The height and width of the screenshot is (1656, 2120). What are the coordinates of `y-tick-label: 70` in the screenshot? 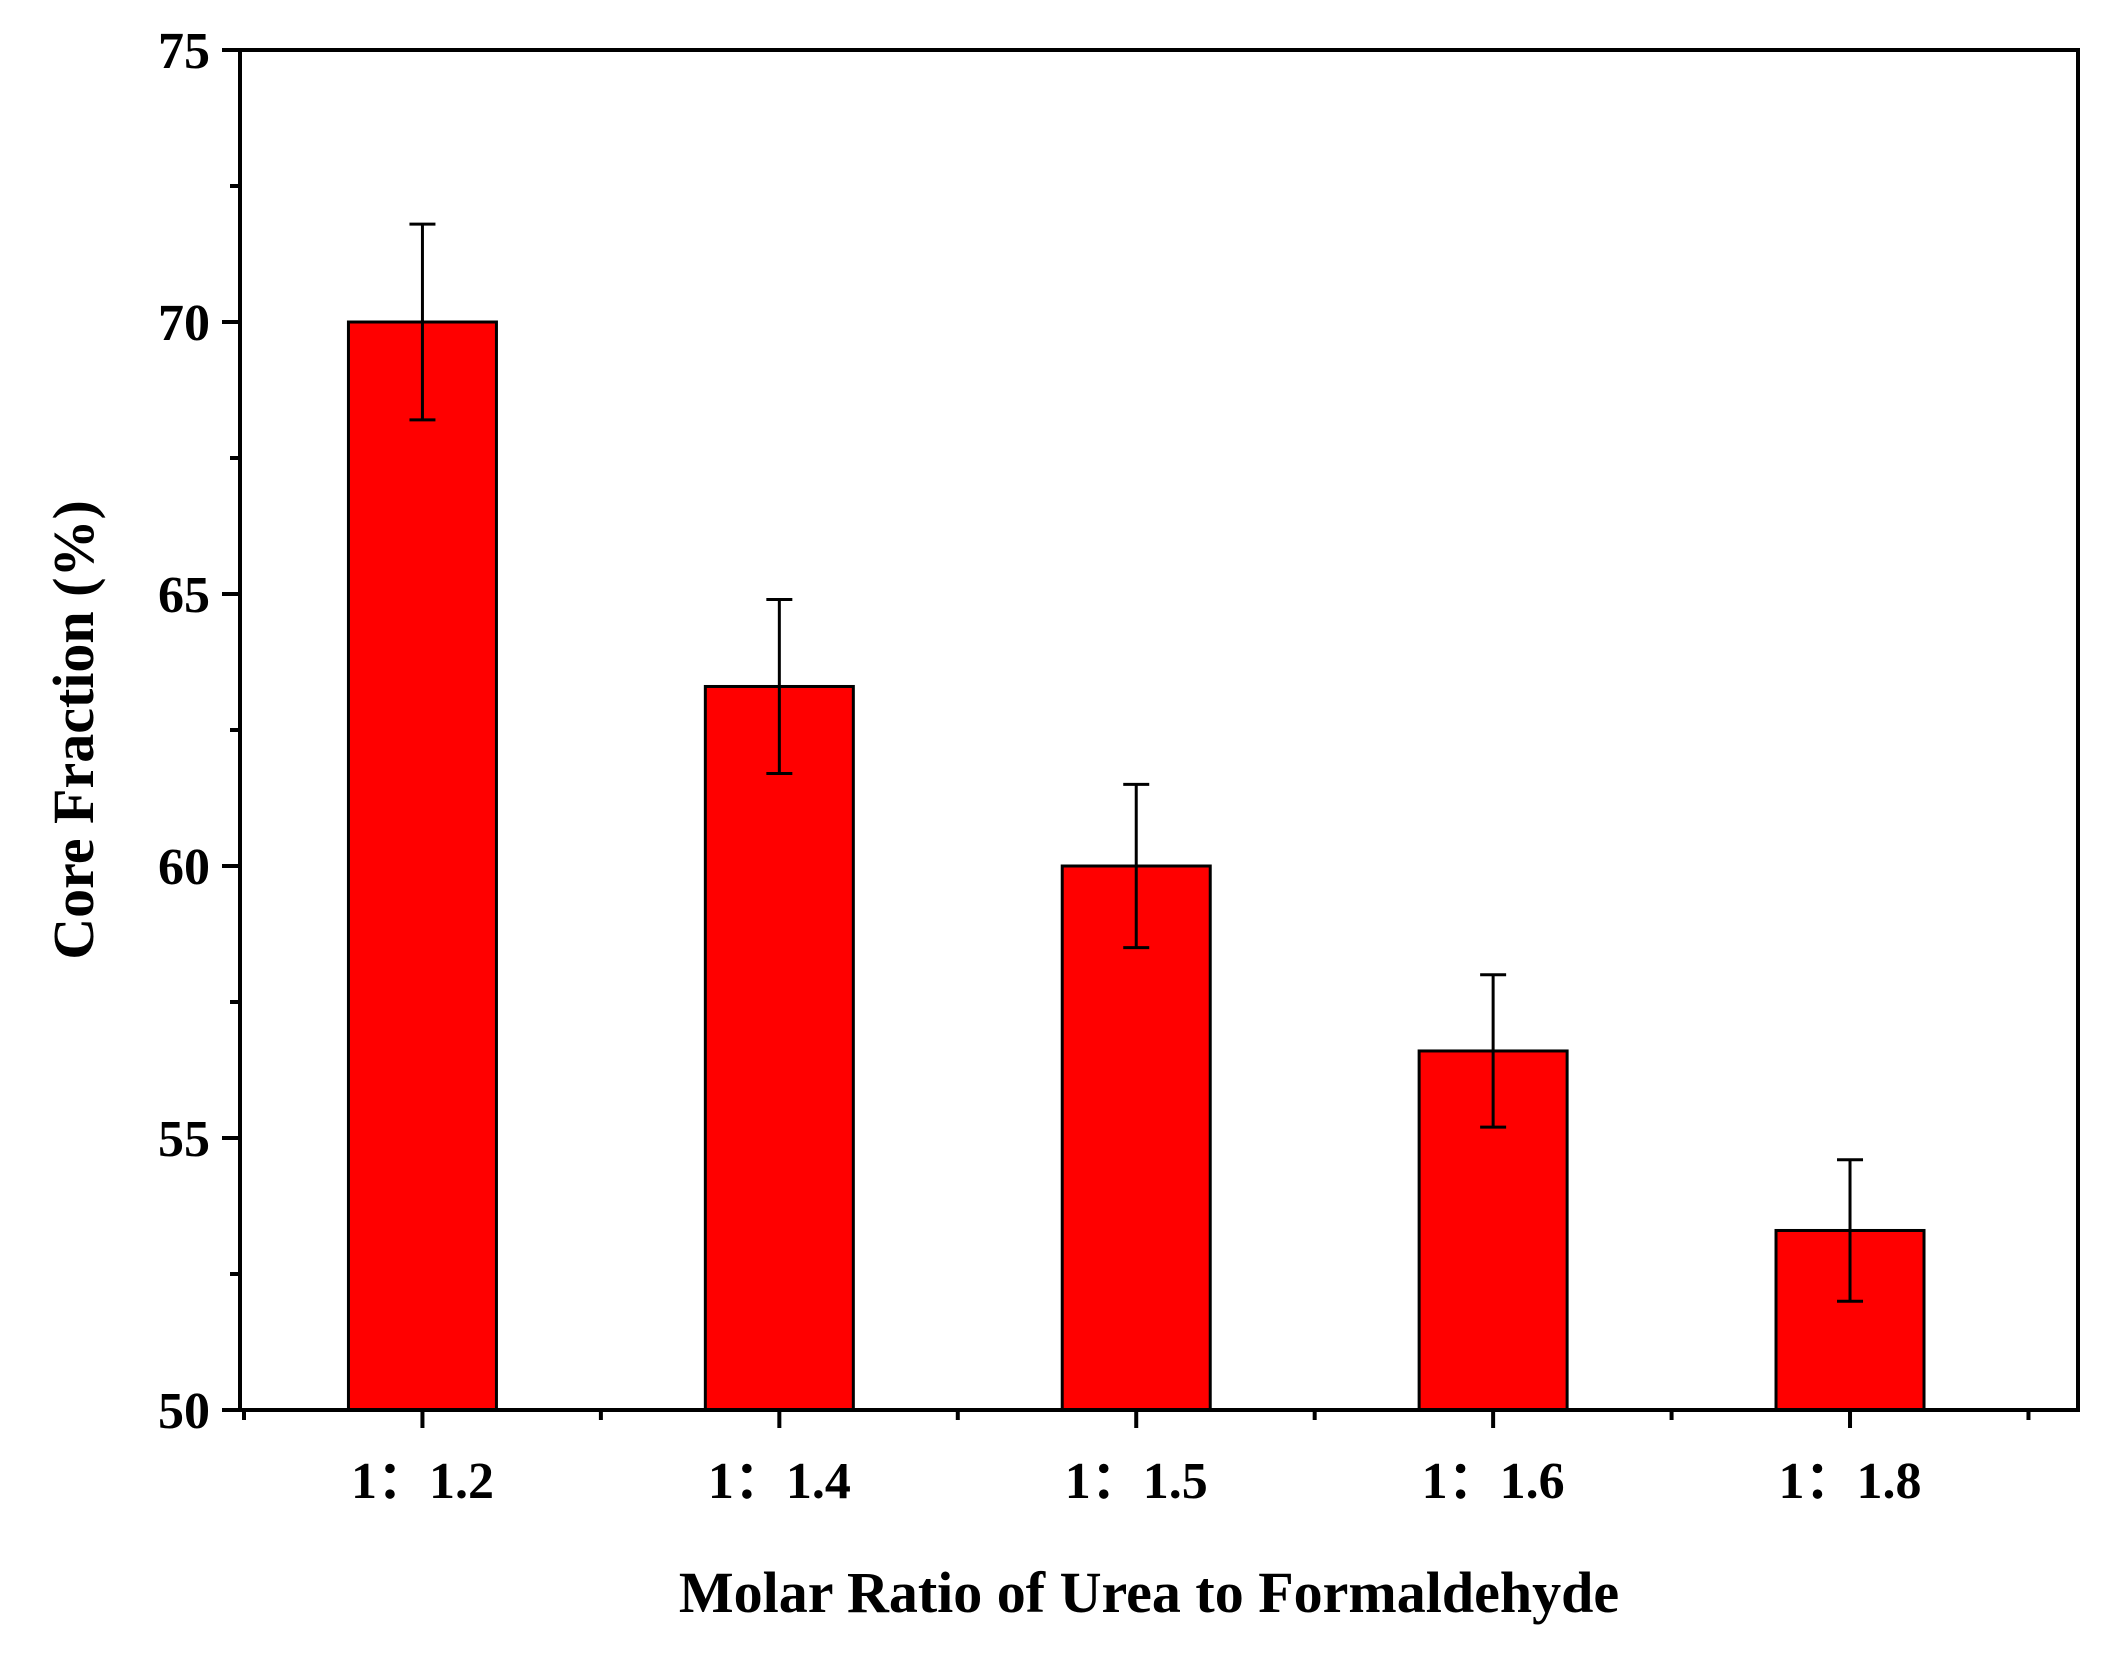 It's located at (184, 323).